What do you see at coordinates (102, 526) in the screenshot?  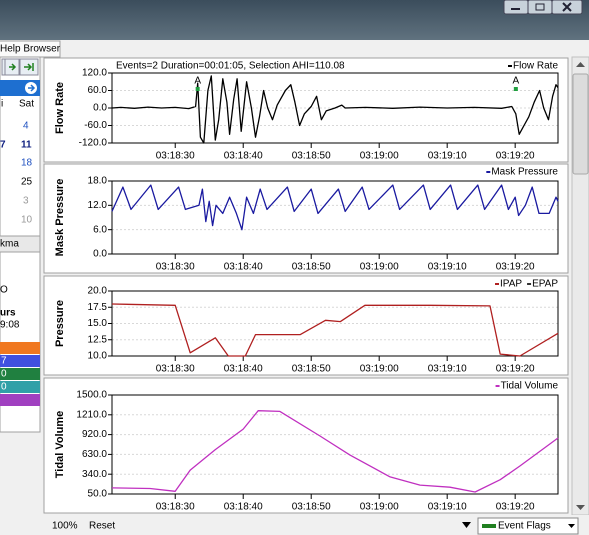 I see `reset-button: Reset` at bounding box center [102, 526].